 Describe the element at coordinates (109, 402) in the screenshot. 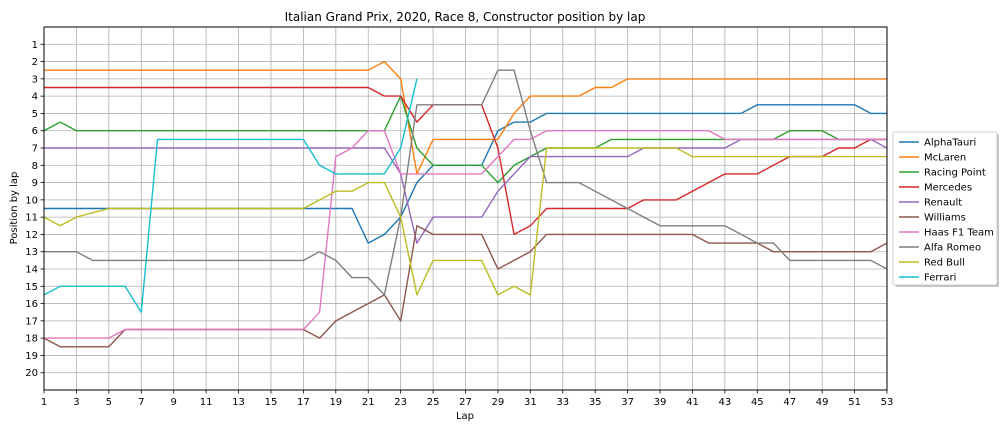

I see `x-tick-label: 5` at that location.